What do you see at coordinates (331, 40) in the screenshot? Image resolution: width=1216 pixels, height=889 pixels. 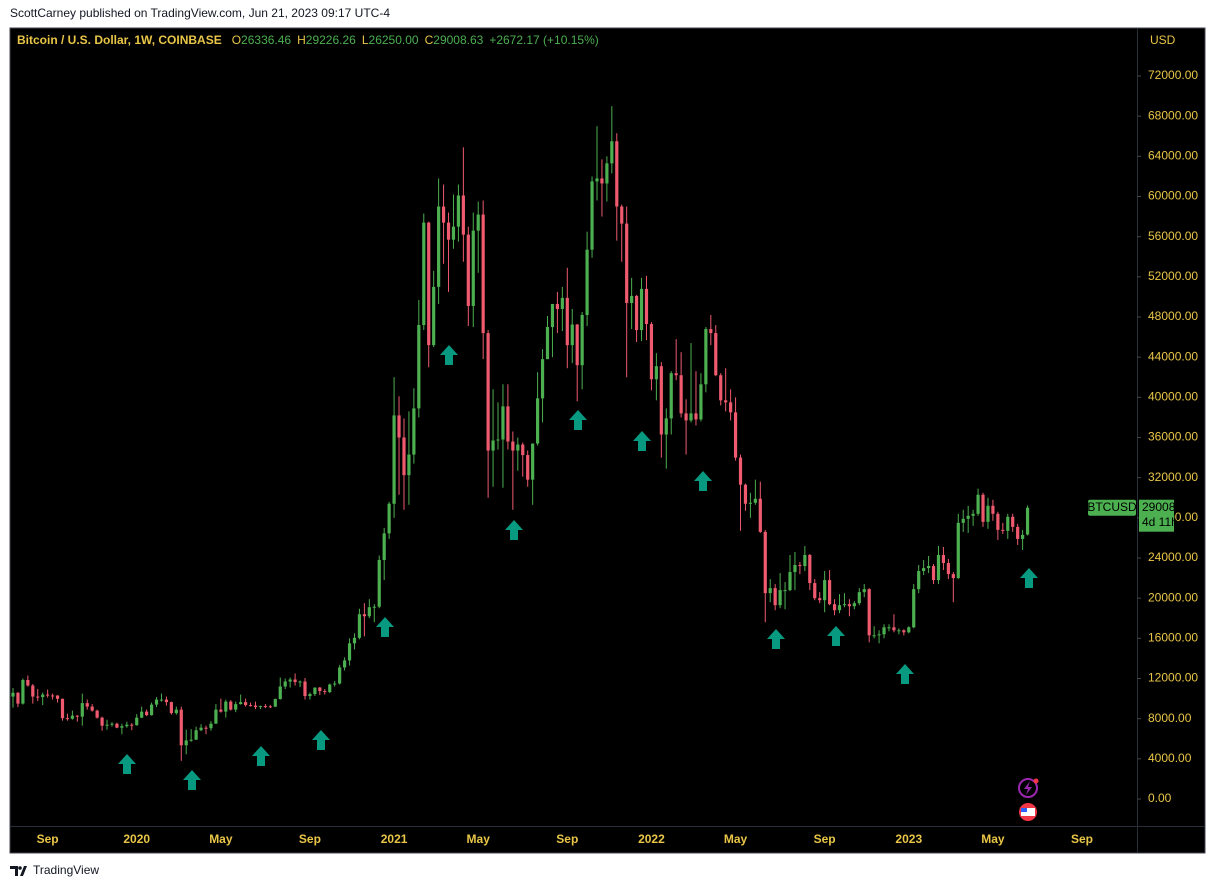 I see `ohlc-value: 29226.26` at bounding box center [331, 40].